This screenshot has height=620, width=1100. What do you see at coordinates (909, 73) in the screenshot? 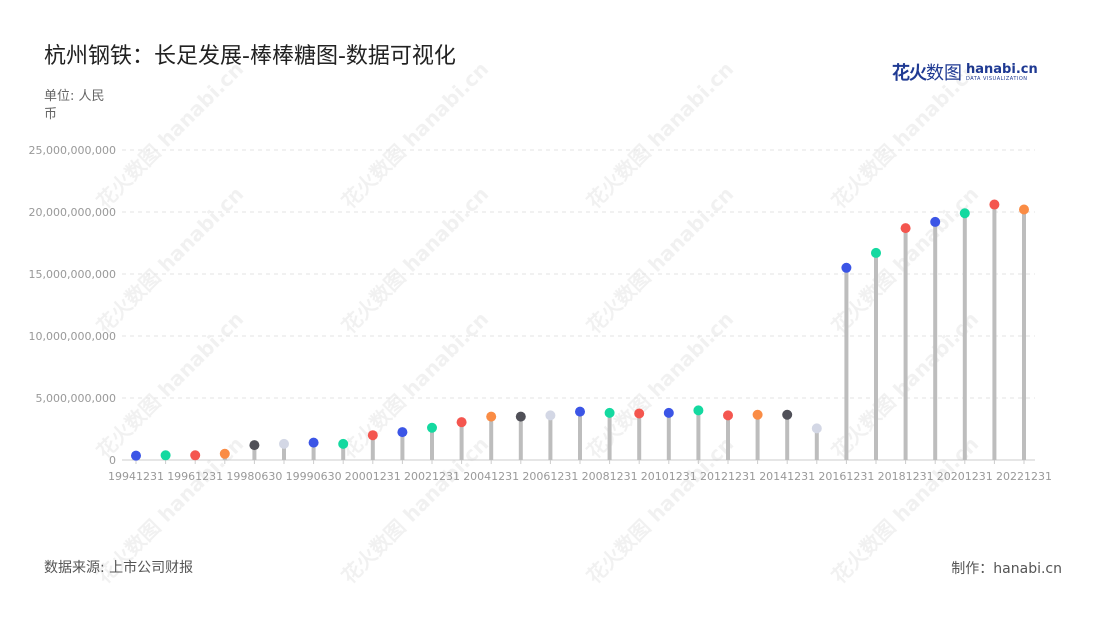
I see `logo-cn-bold: 花火` at bounding box center [909, 73].